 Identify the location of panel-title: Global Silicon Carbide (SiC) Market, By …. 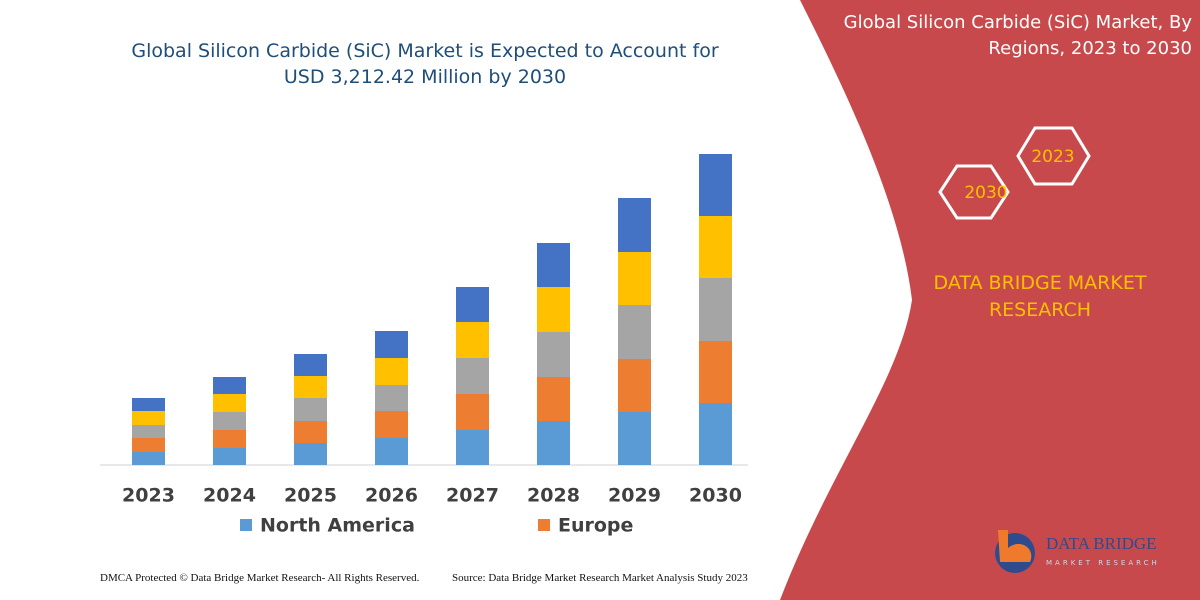
(1017, 35).